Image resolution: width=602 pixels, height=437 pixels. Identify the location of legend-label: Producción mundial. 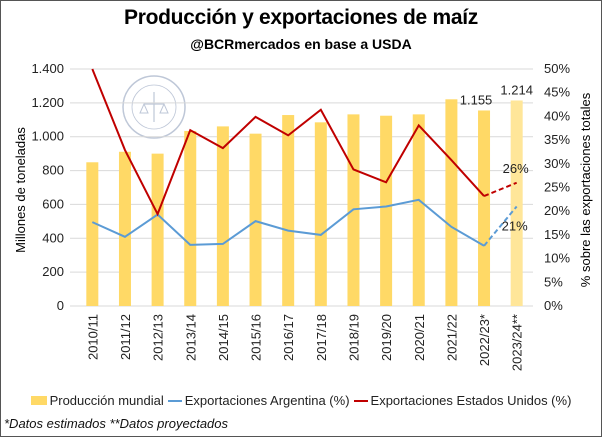
(106, 400).